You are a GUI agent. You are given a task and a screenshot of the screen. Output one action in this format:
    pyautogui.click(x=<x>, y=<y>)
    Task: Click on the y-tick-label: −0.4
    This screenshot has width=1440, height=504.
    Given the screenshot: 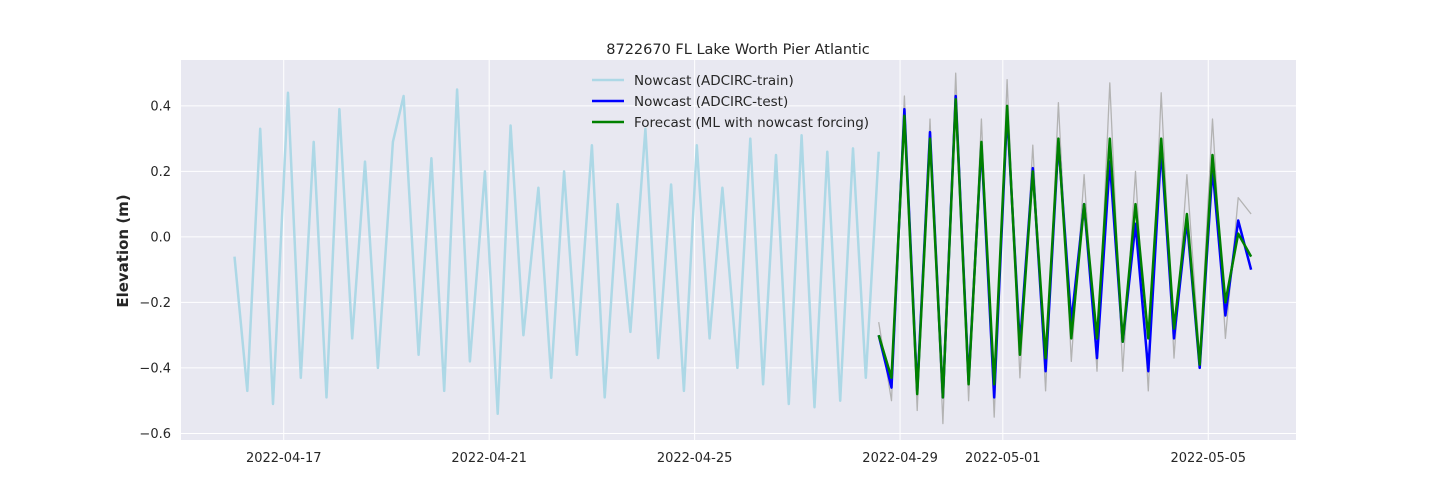 What is the action you would take?
    pyautogui.click(x=155, y=368)
    